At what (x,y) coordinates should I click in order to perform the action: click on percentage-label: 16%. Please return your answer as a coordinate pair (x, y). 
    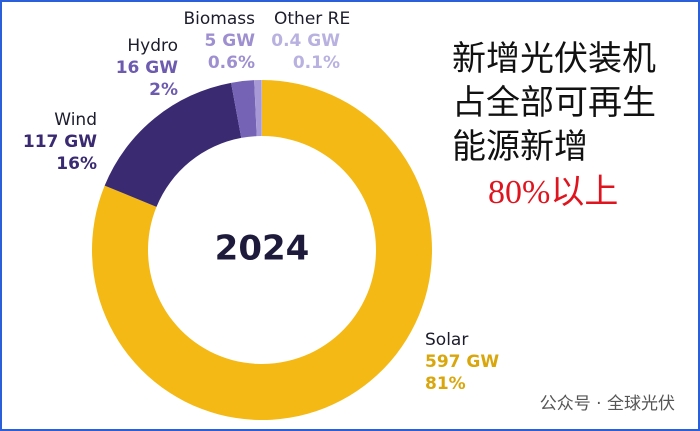
    Looking at the image, I should click on (76, 164).